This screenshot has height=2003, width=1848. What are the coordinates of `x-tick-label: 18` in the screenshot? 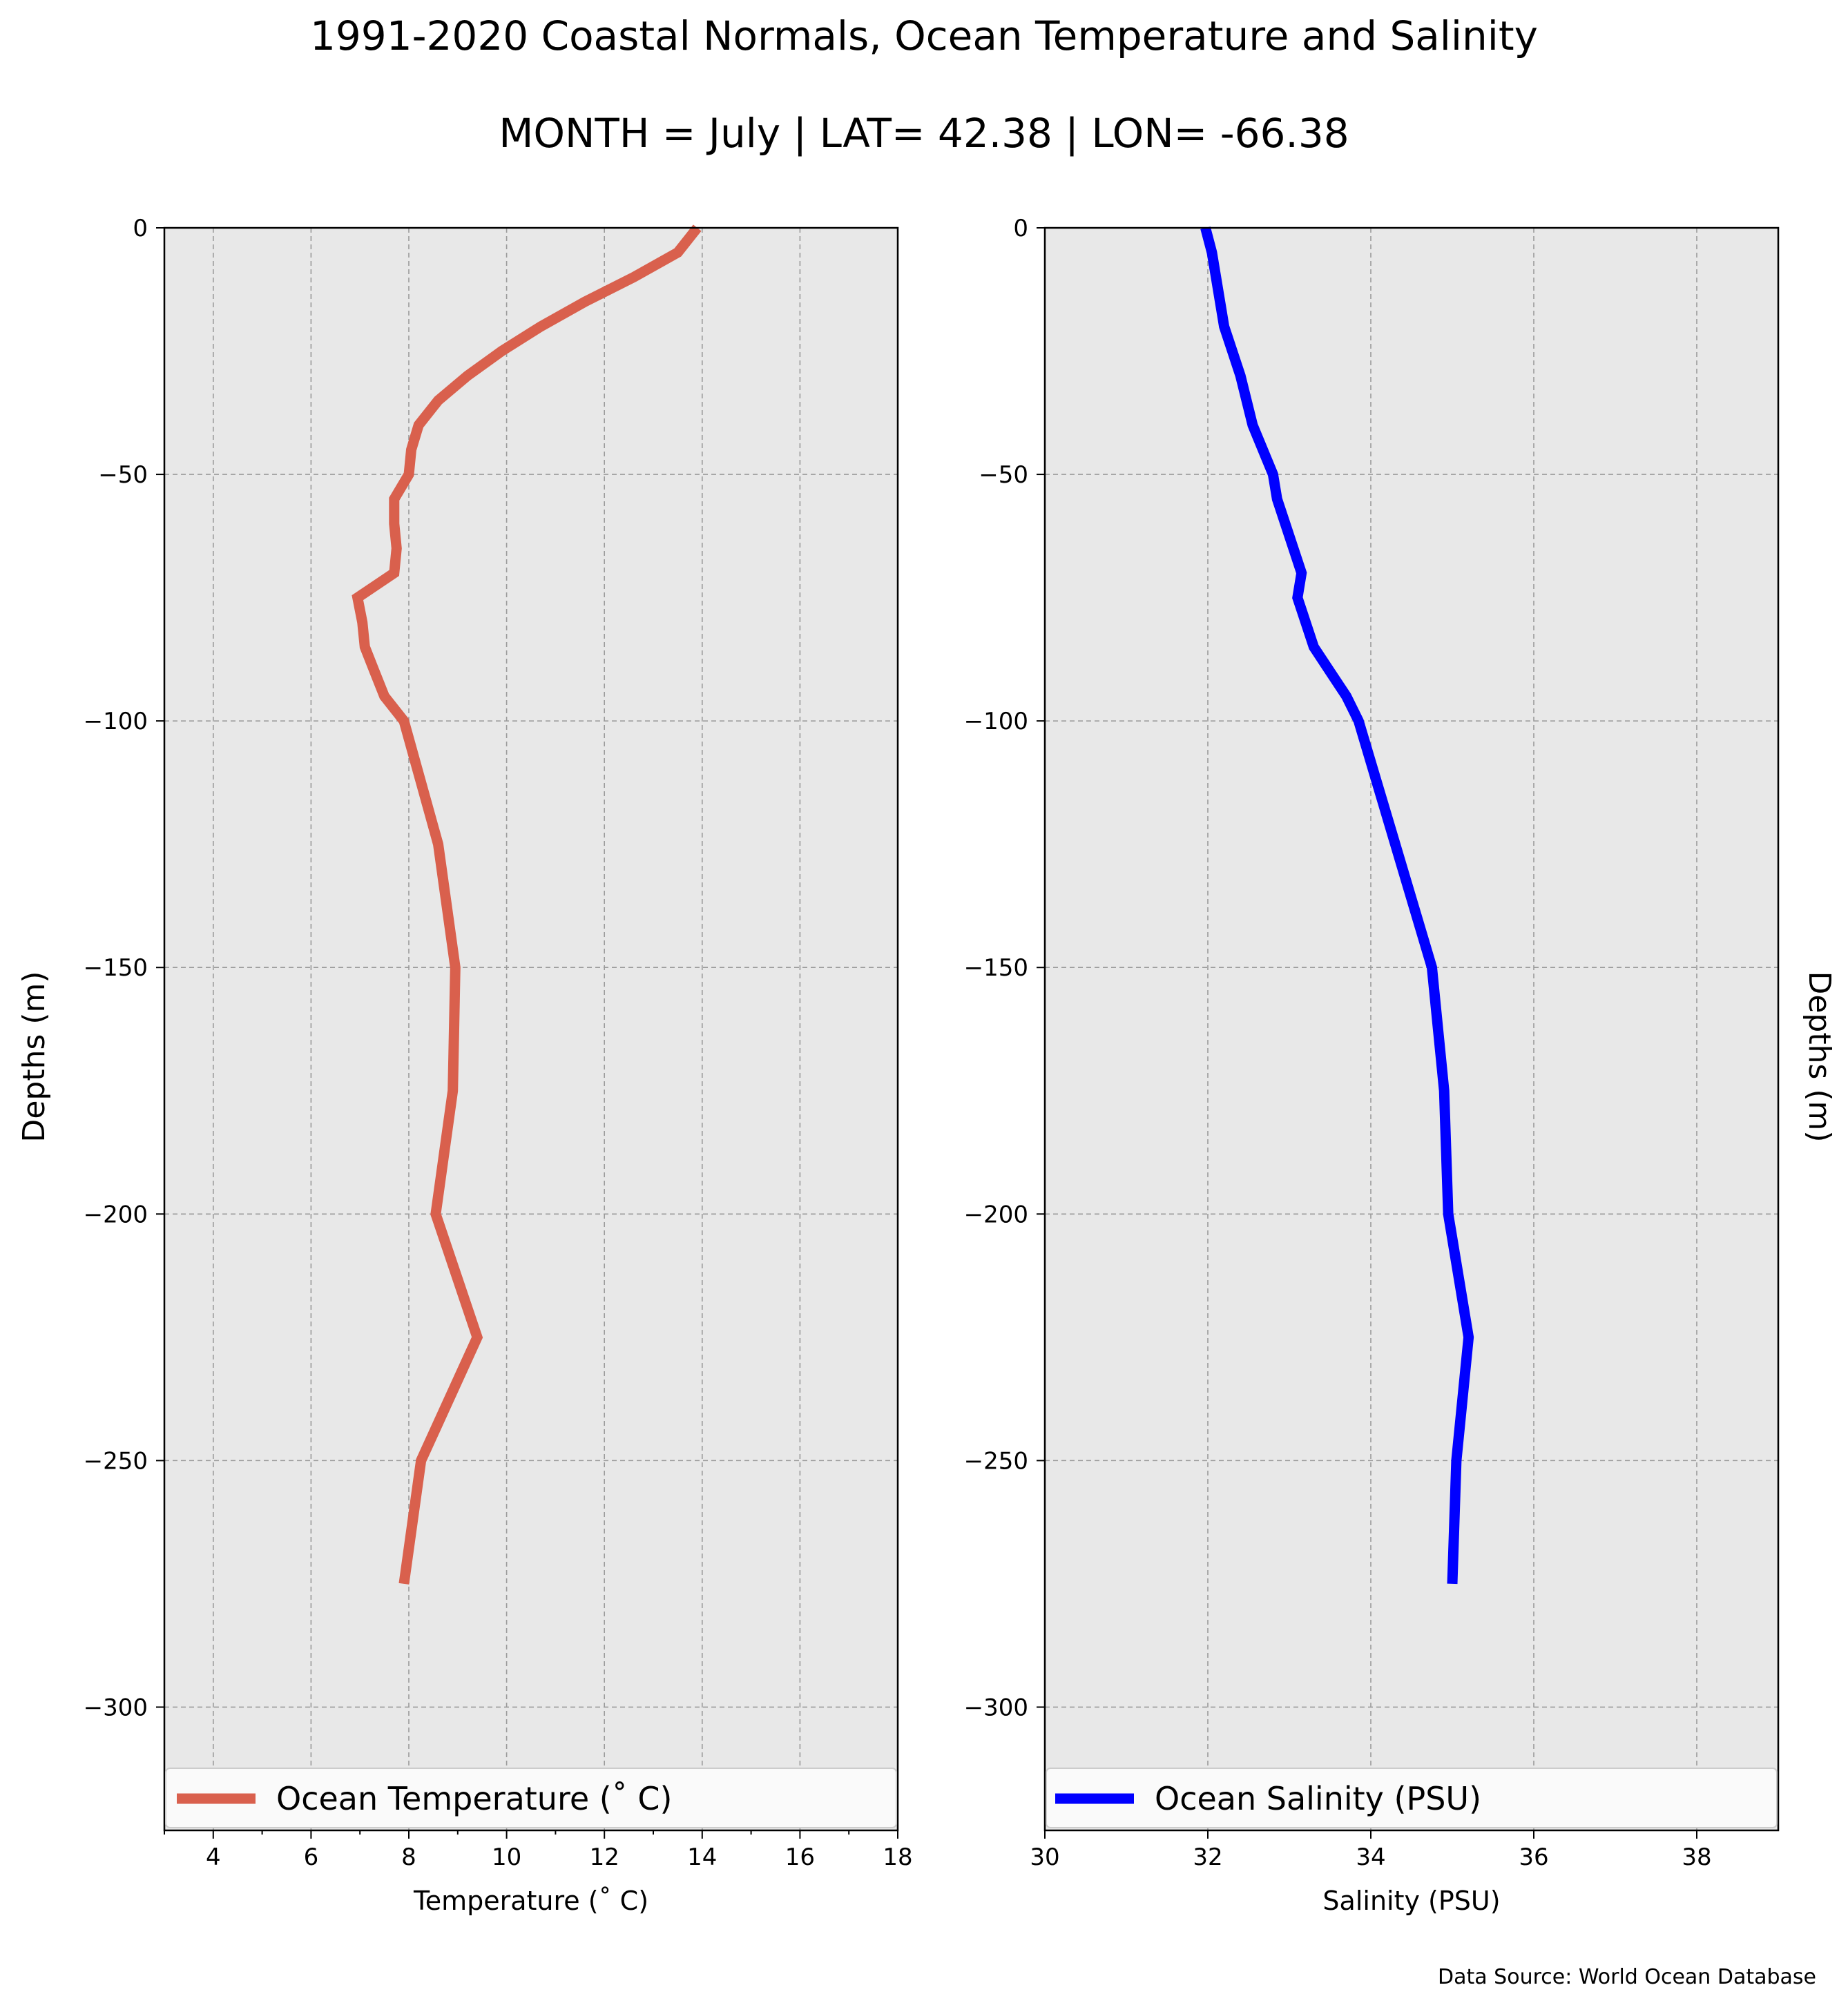 It's located at (897, 1857).